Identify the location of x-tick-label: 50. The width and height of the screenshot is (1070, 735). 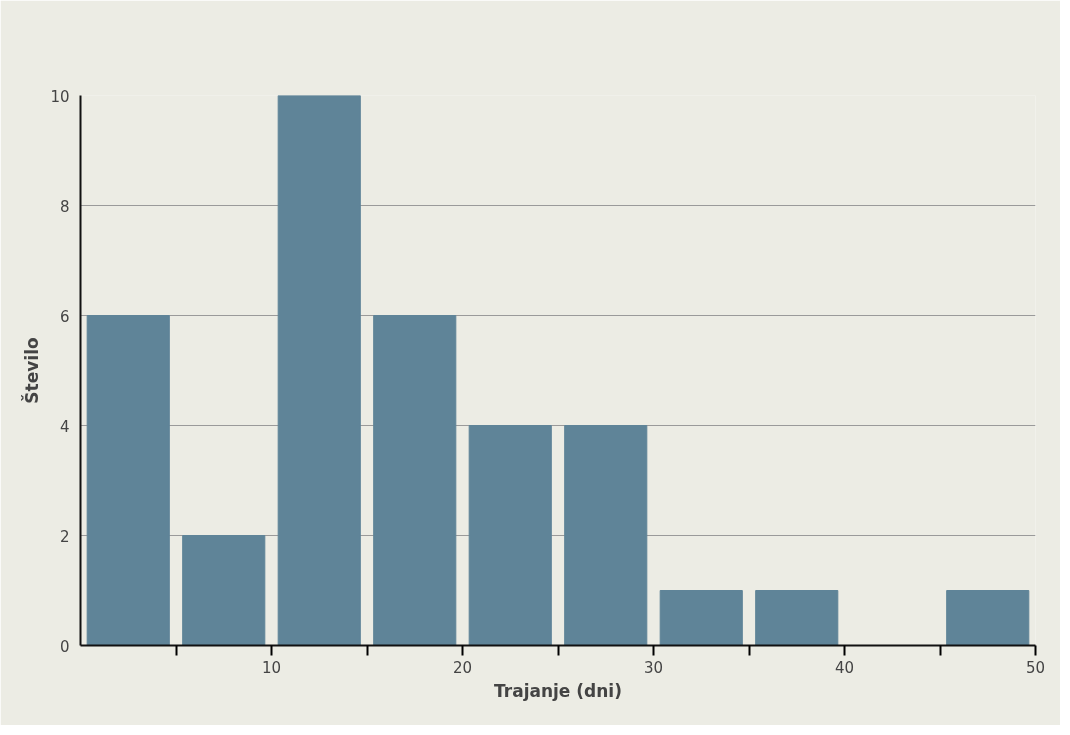
(1035, 667).